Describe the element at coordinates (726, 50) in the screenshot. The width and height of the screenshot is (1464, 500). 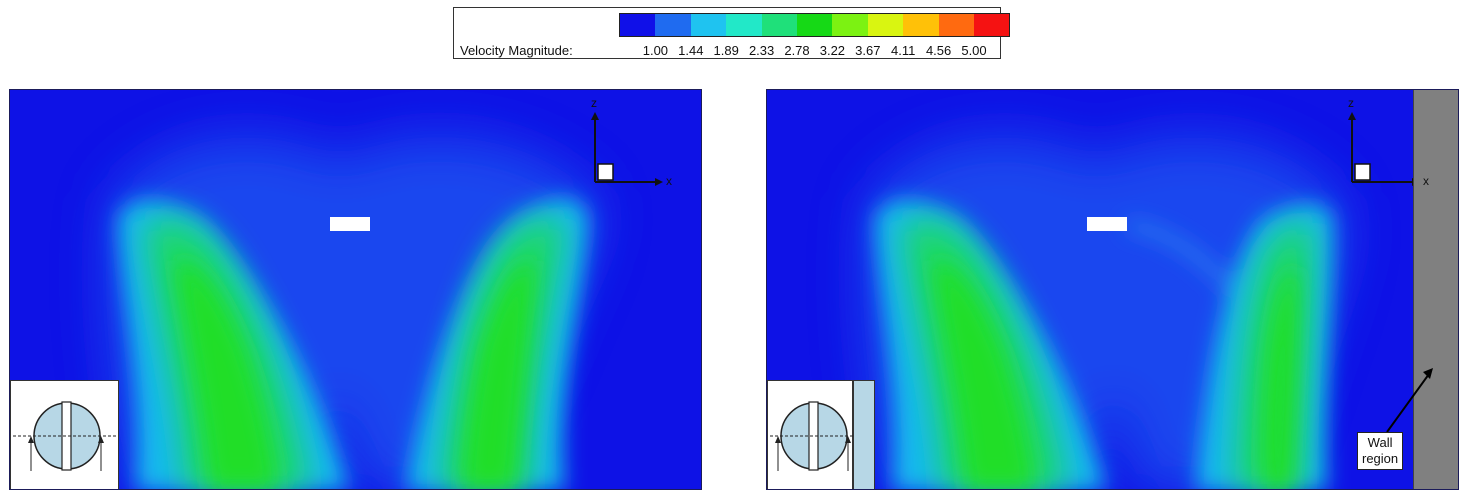
I see `legend-tick-label: 1.89` at that location.